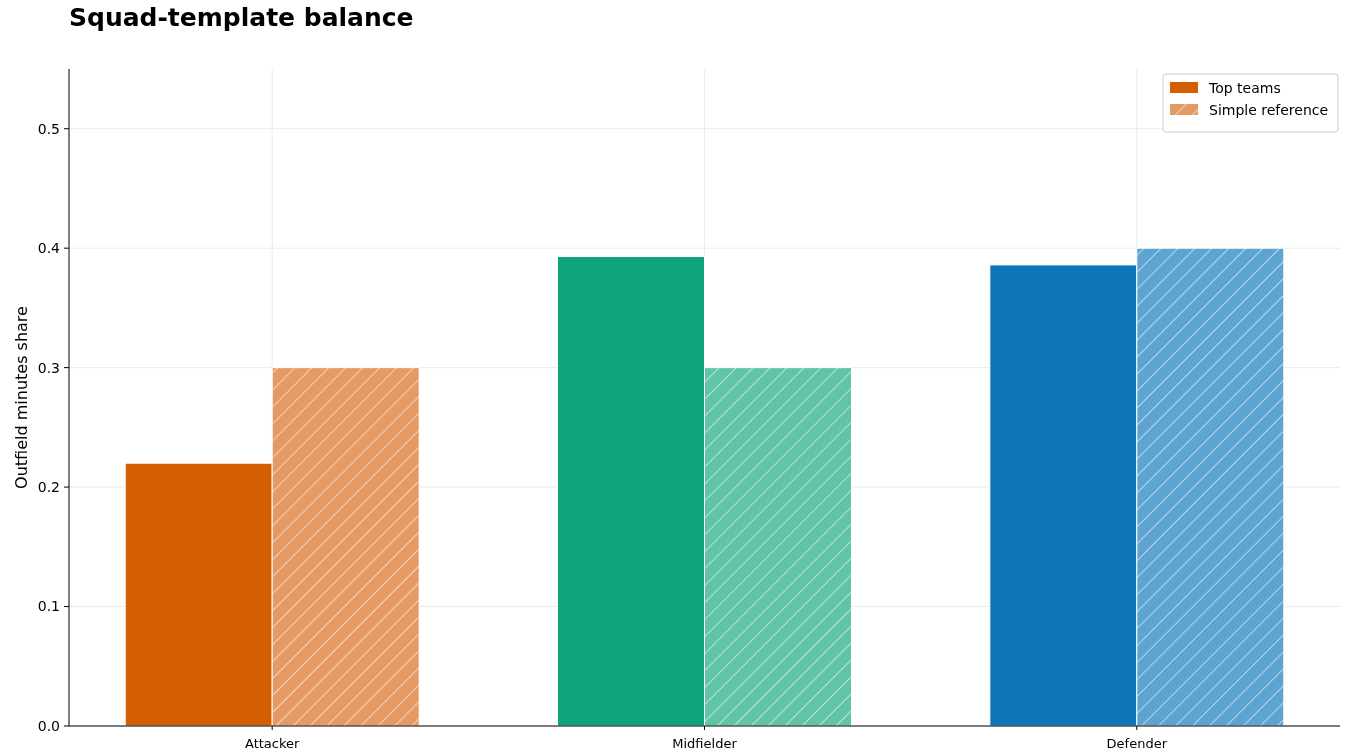 This screenshot has height=751, width=1354. Describe the element at coordinates (48, 367) in the screenshot. I see `y-tick-label: 0.3` at that location.